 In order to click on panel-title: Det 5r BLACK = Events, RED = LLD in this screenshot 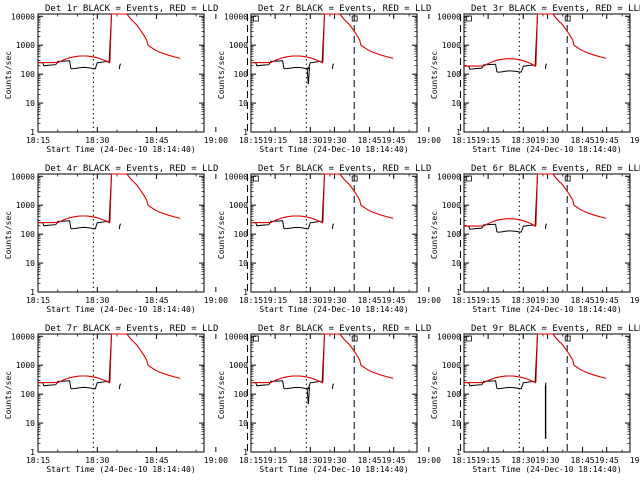, I will do `click(344, 169)`.